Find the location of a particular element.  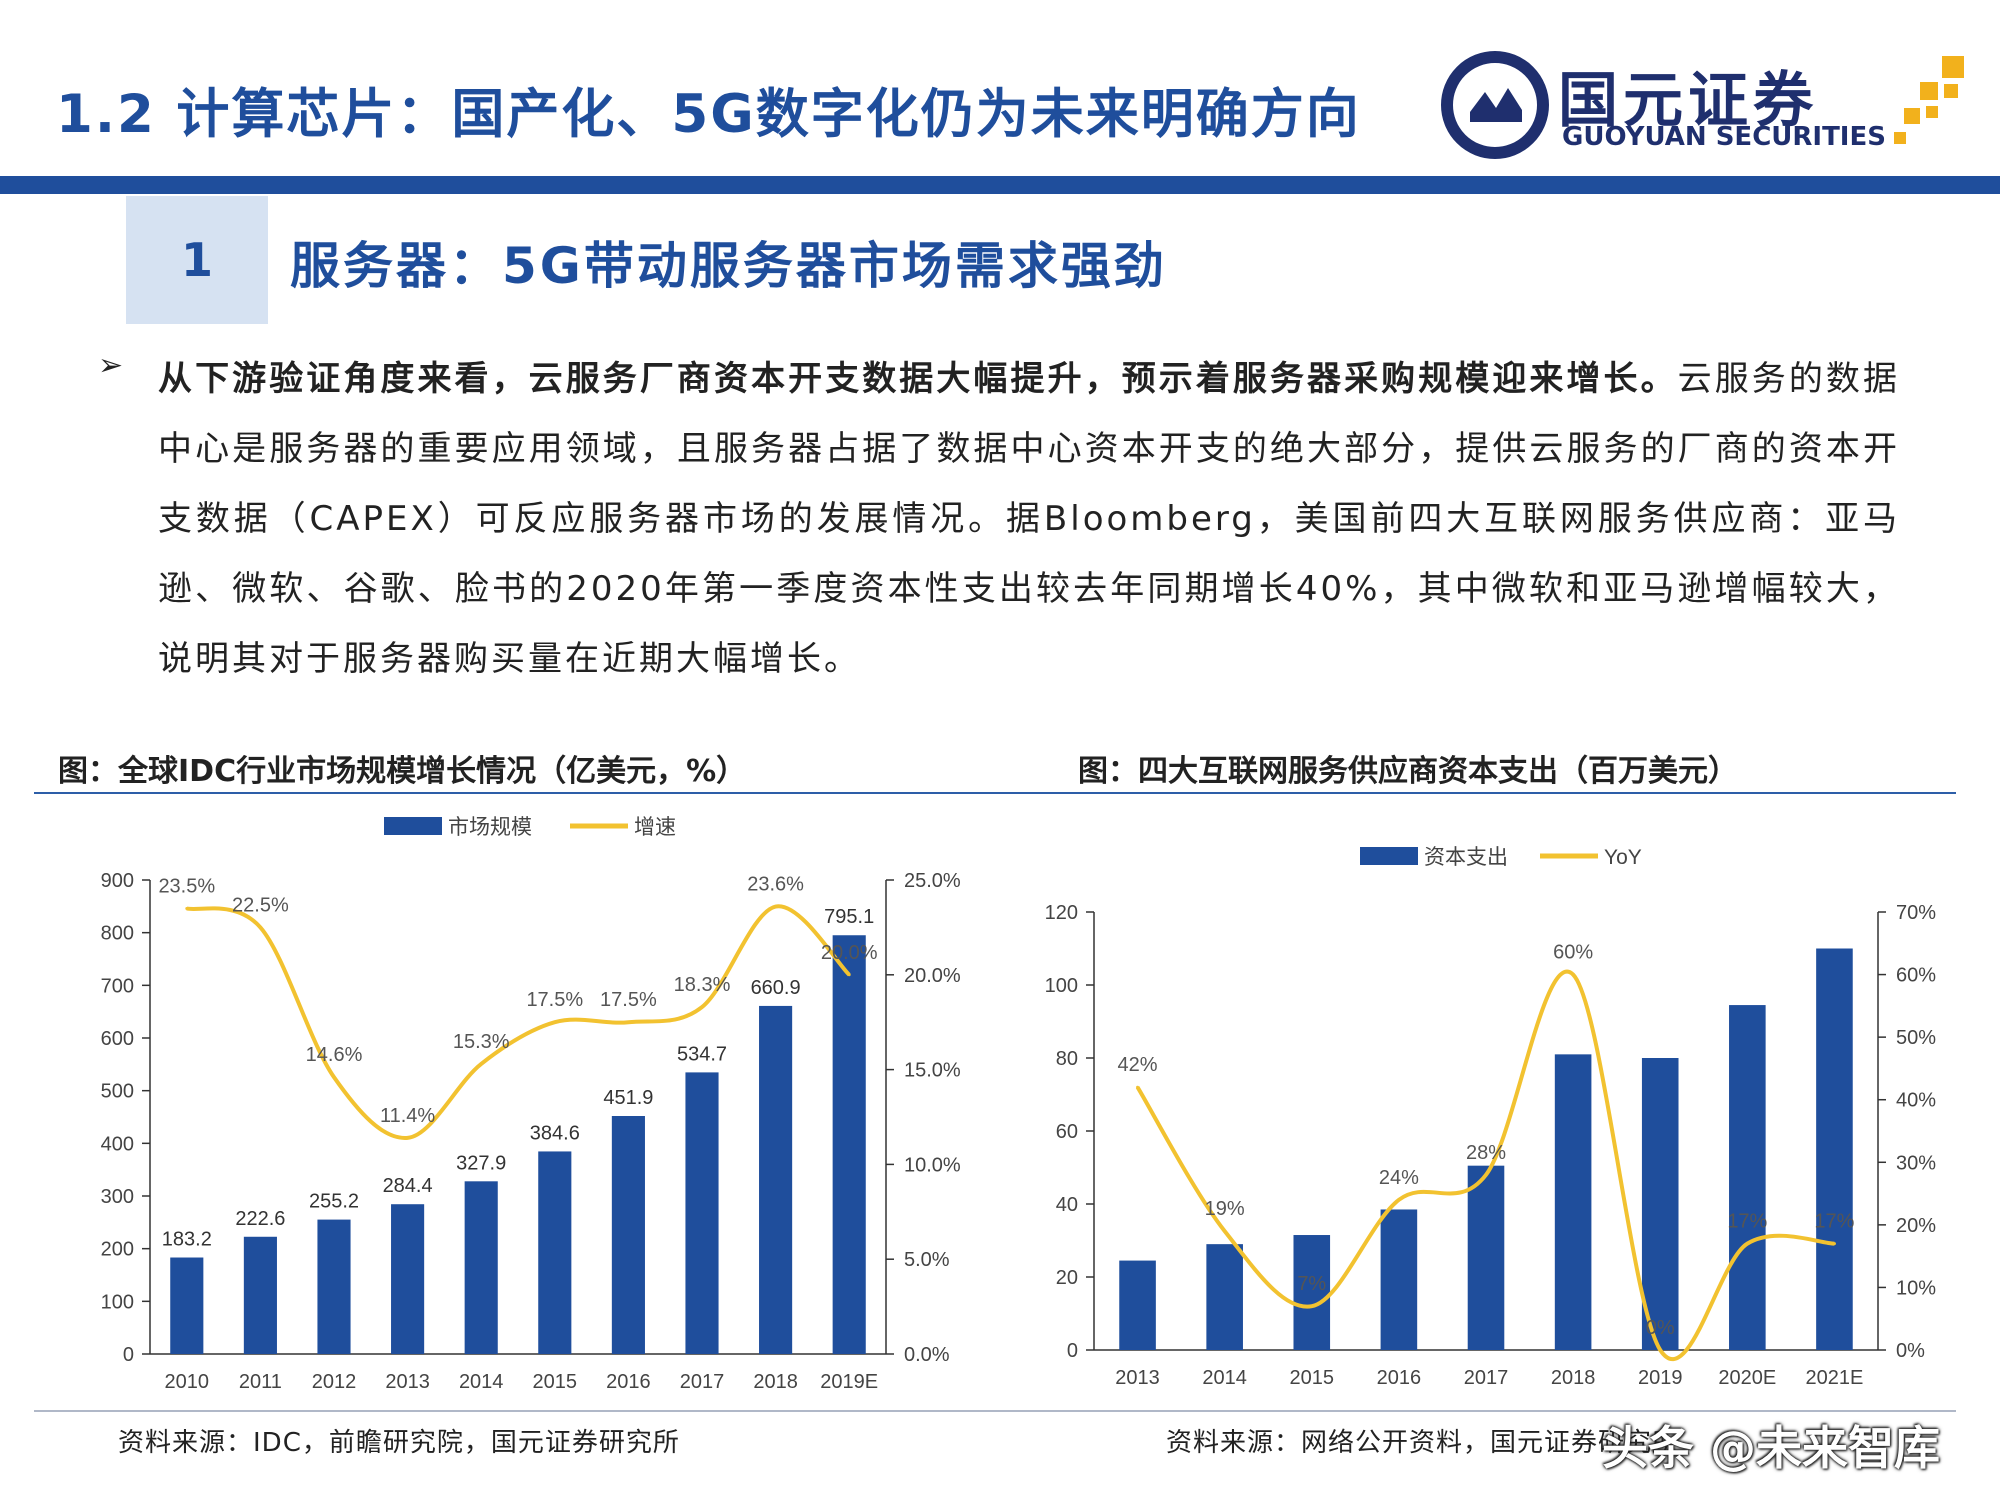

right-tick-label: 25.0% is located at coordinates (932, 881).